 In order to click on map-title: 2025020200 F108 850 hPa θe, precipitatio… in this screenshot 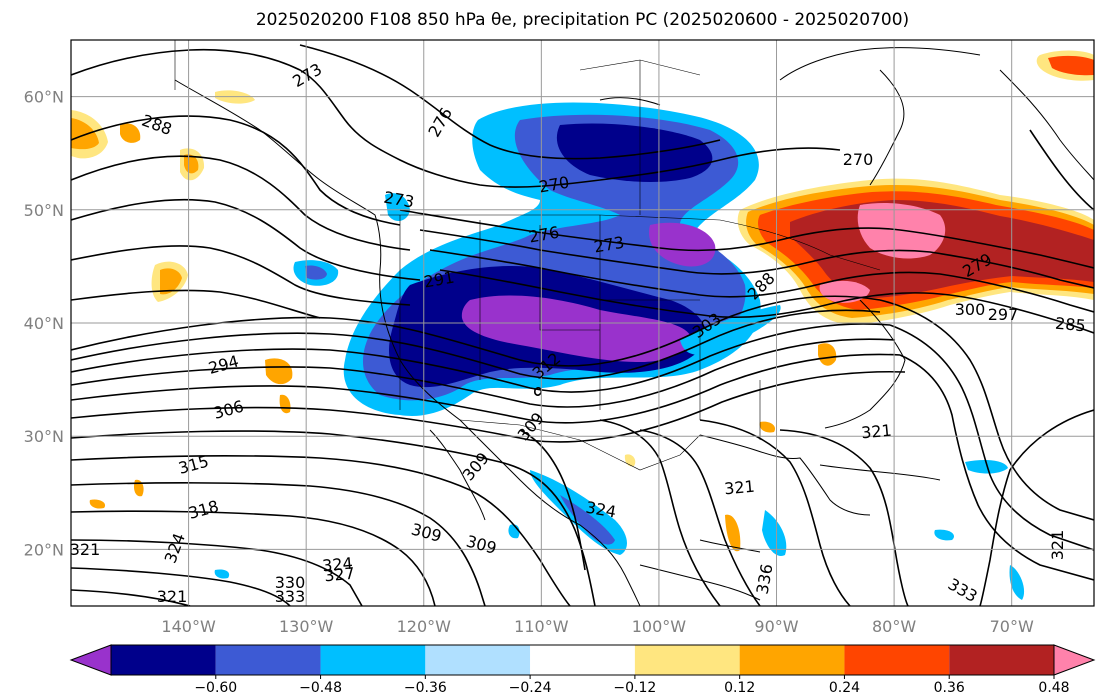, I will do `click(582, 20)`.